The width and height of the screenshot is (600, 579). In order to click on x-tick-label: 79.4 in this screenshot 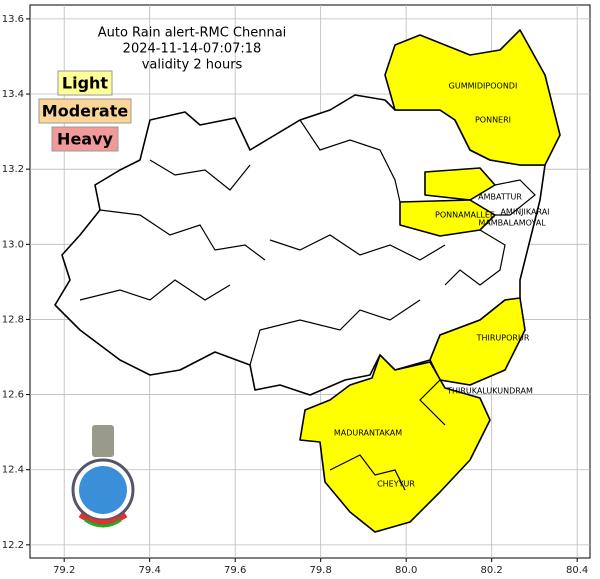, I will do `click(150, 570)`.